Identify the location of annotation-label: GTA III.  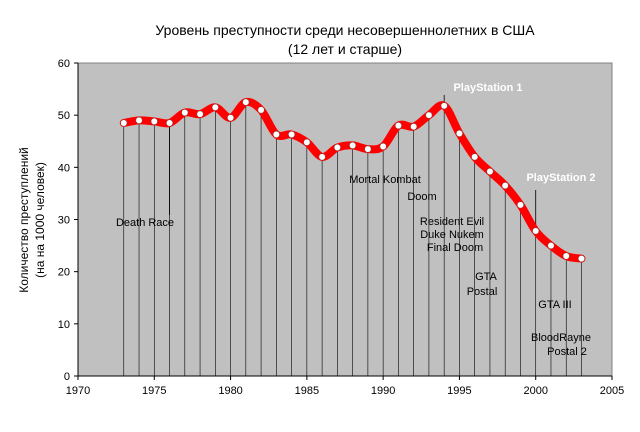
(554, 305).